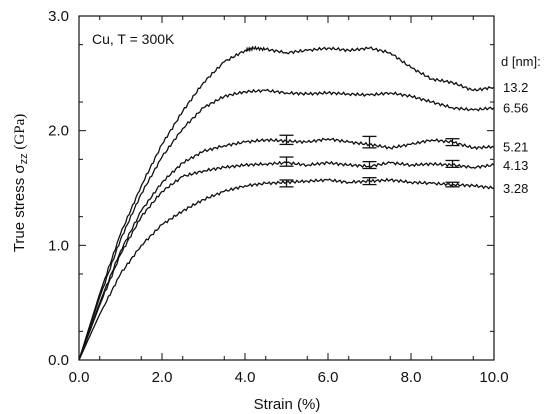 This screenshot has height=414, width=548. What do you see at coordinates (58, 131) in the screenshot?
I see `y-tick-label: 2.0` at bounding box center [58, 131].